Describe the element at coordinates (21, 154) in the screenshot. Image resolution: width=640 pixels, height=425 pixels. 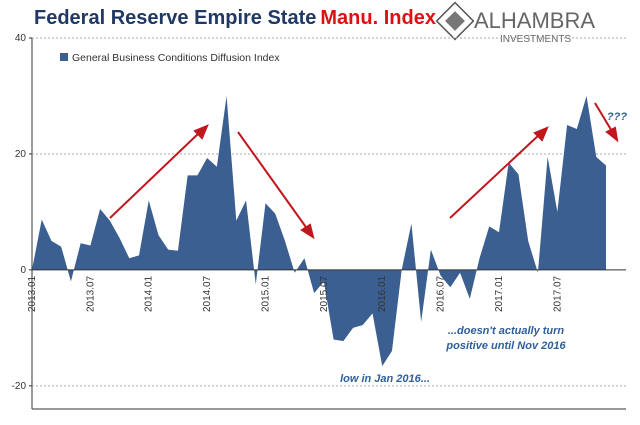
I see `y-tick-label: 20` at that location.